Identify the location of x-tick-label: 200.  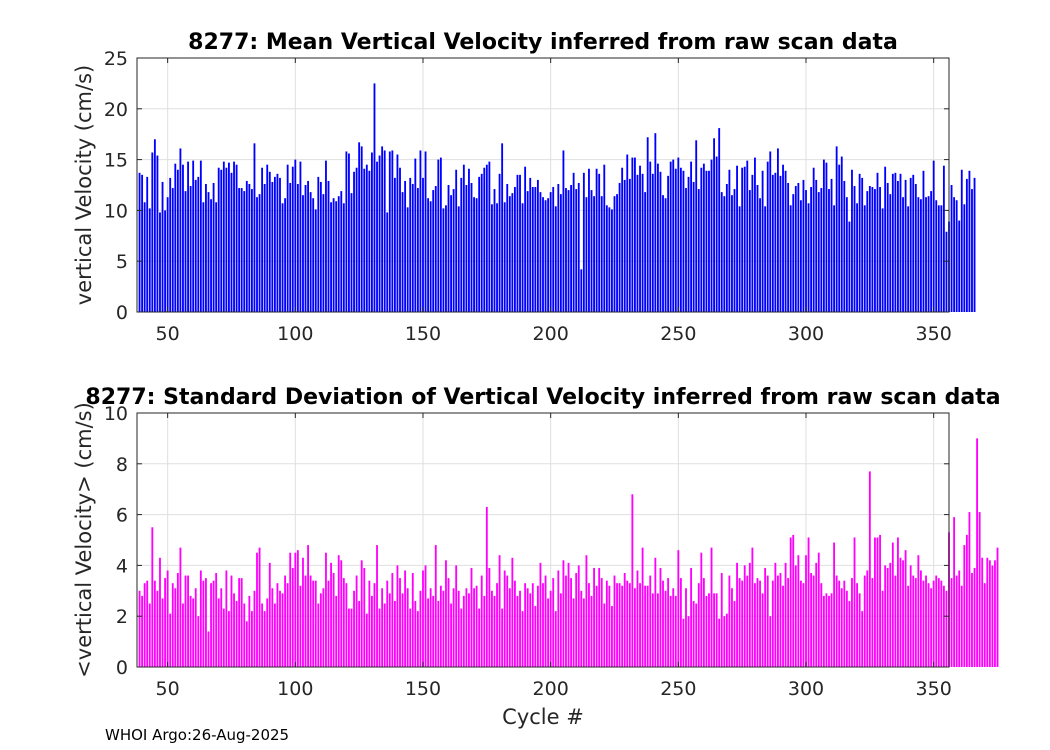
(551, 334).